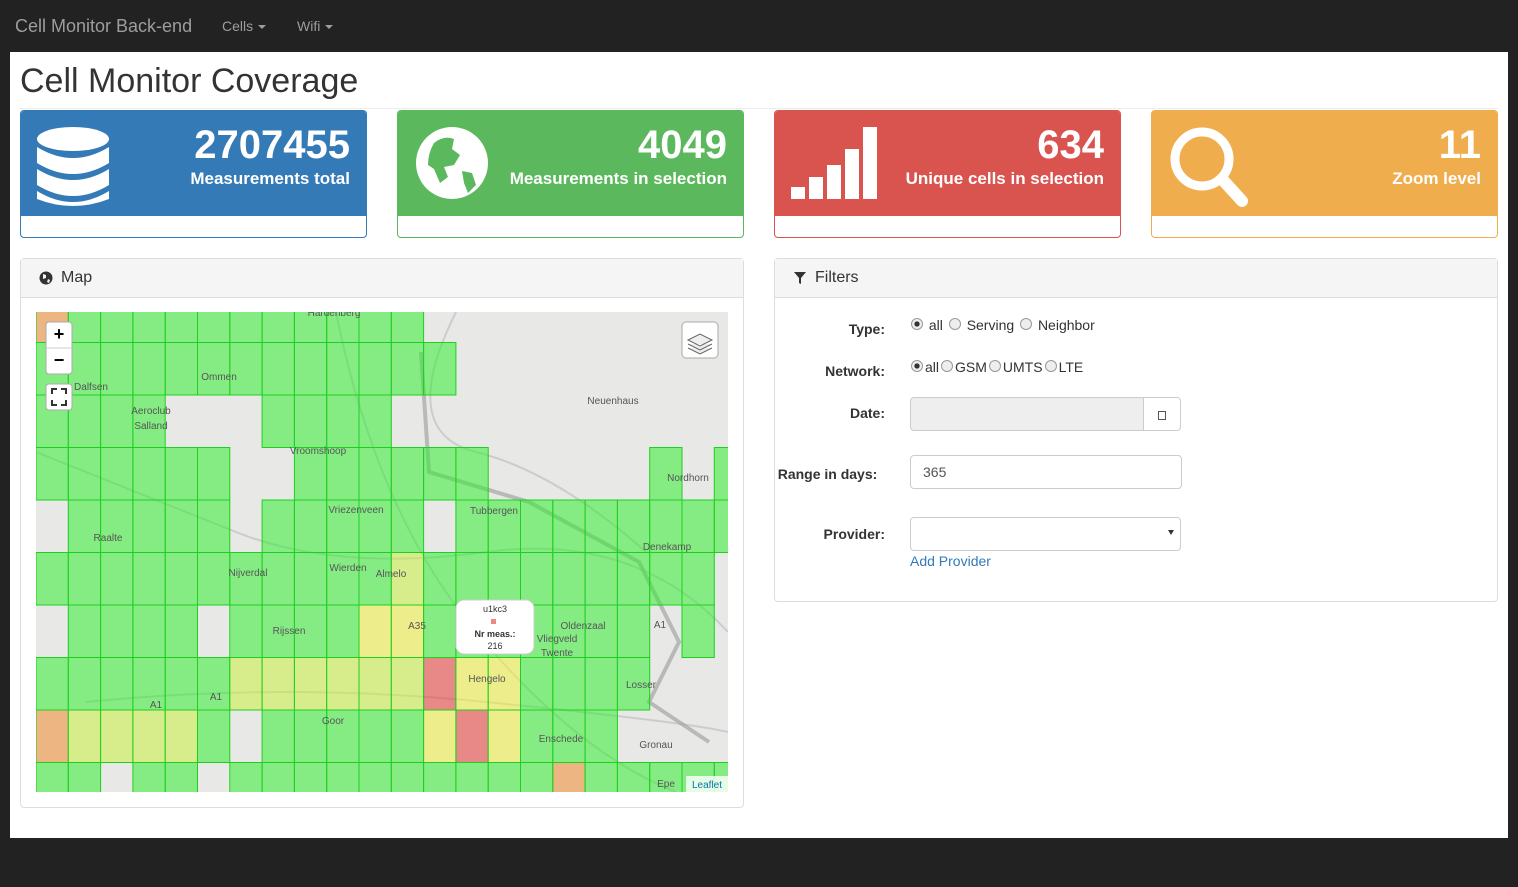 This screenshot has width=1518, height=887. Describe the element at coordinates (834, 163) in the screenshot. I see `signal-icon` at that location.